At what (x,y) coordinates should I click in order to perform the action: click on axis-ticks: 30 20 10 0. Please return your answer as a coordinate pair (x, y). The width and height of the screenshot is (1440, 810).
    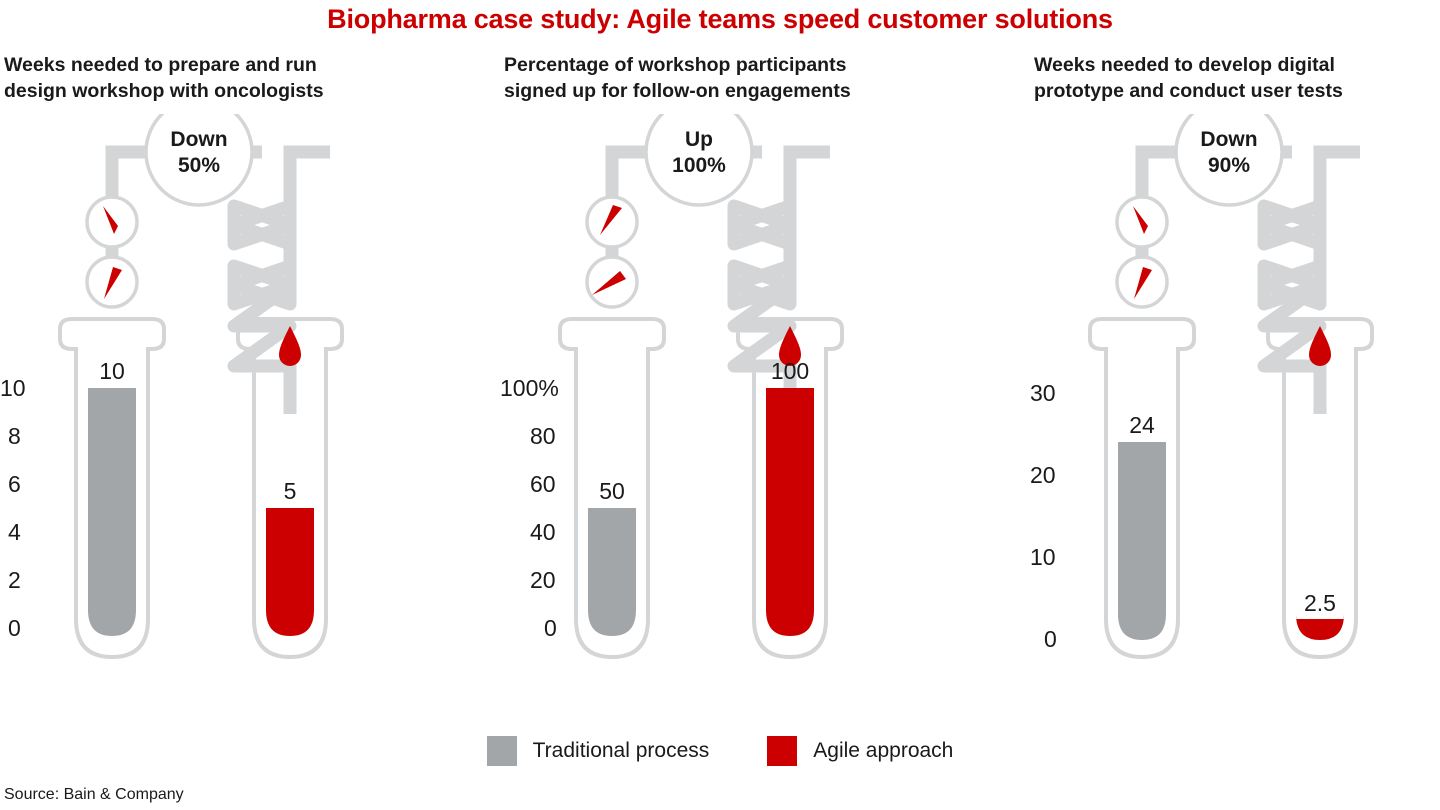
    Looking at the image, I should click on (1043, 516).